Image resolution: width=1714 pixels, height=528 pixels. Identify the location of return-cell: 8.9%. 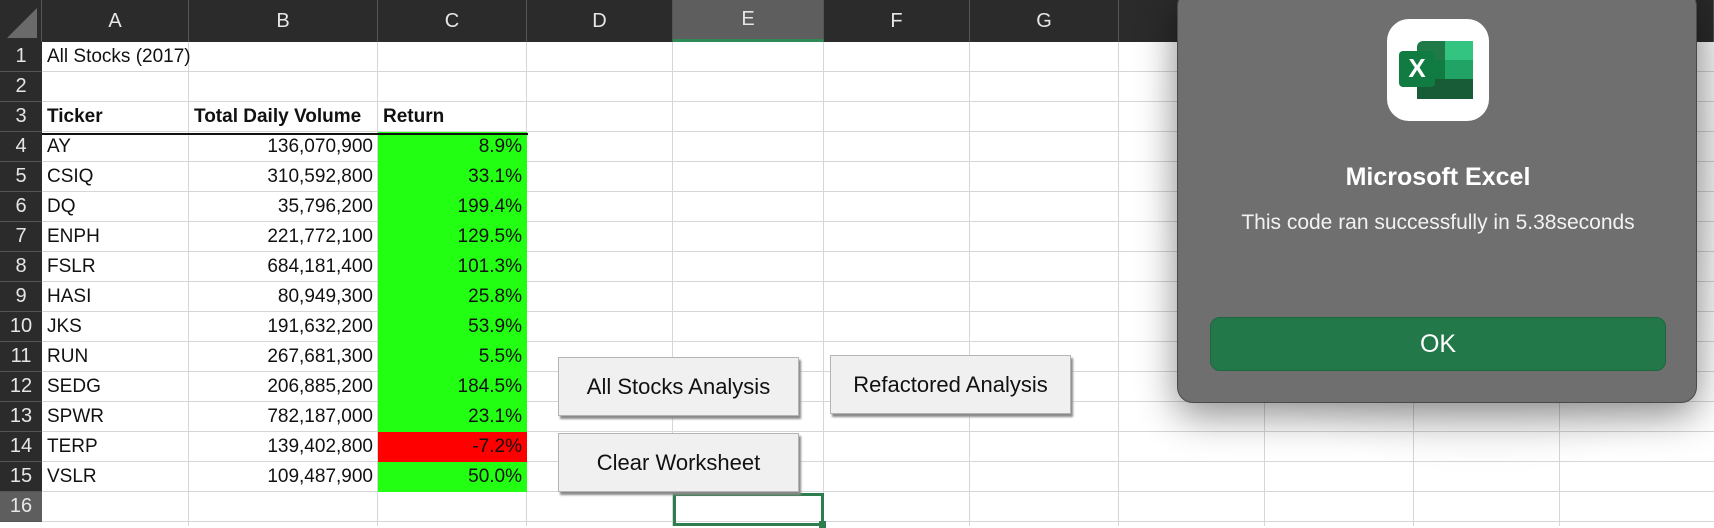
(452, 147).